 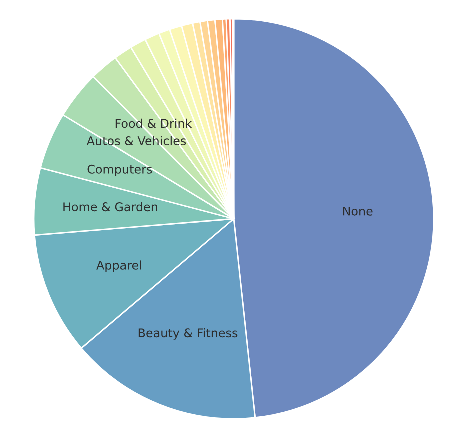 I want to click on slice-label: Home & Garden, so click(x=111, y=207).